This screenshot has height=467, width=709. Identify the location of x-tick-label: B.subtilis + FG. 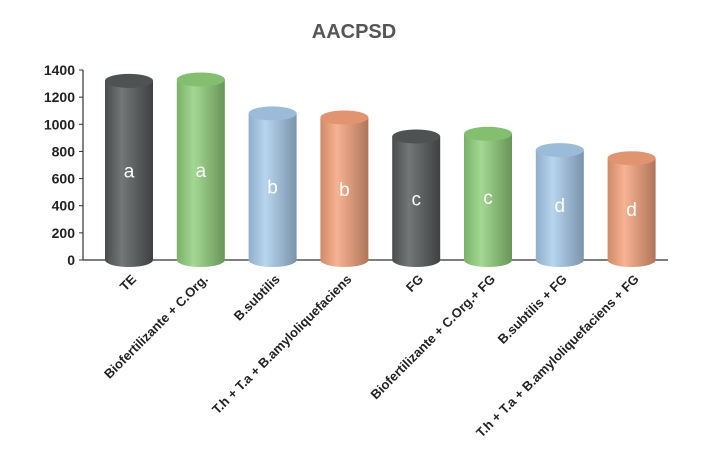
(532, 309).